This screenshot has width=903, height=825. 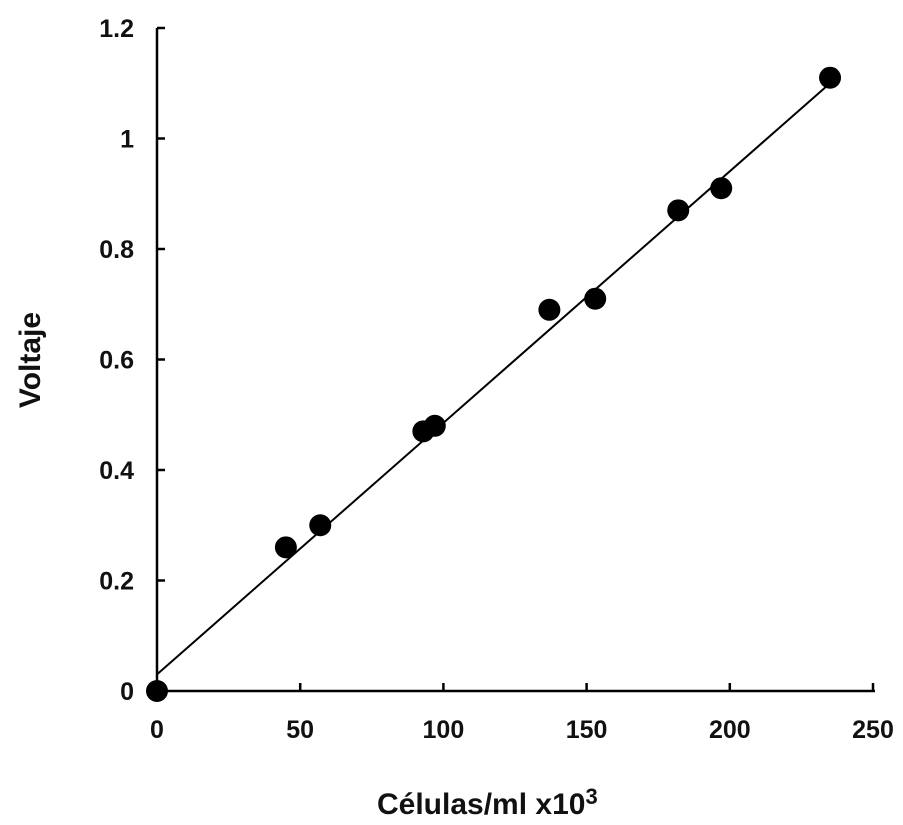 What do you see at coordinates (127, 692) in the screenshot?
I see `y-tick-label: 0` at bounding box center [127, 692].